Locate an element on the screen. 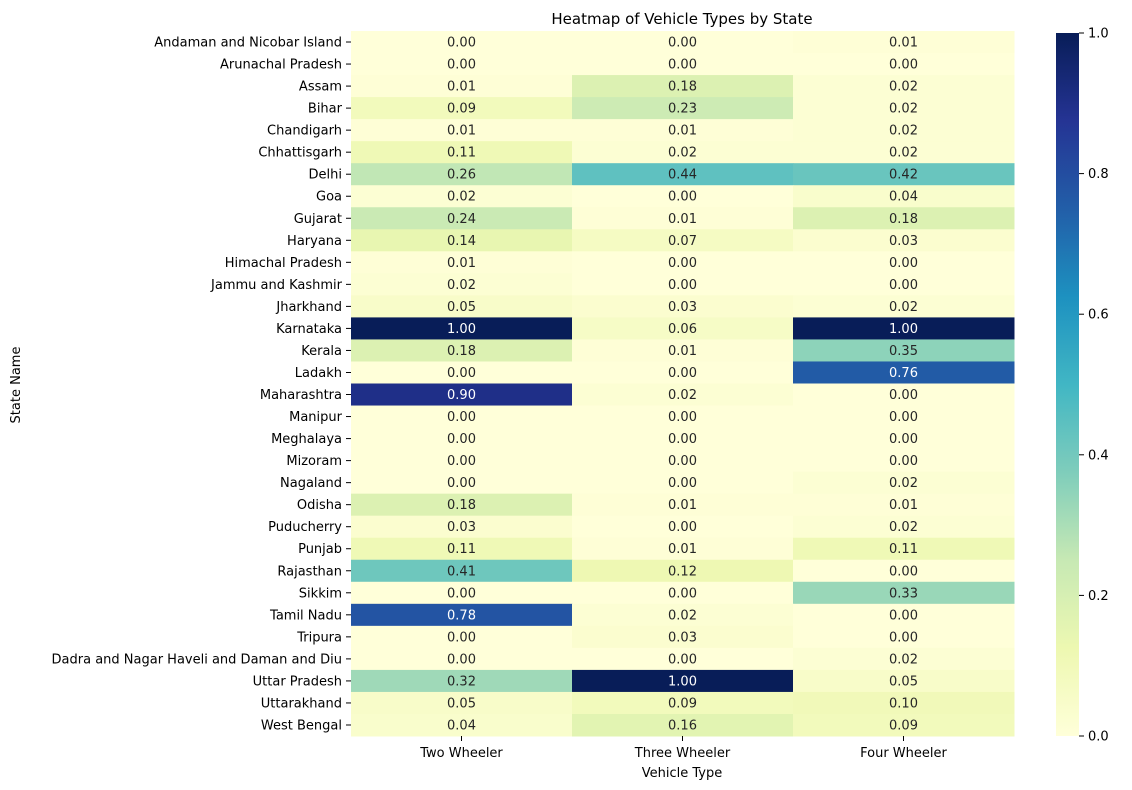 The height and width of the screenshot is (790, 1132). y-tick-label: Bihar is located at coordinates (325, 109).